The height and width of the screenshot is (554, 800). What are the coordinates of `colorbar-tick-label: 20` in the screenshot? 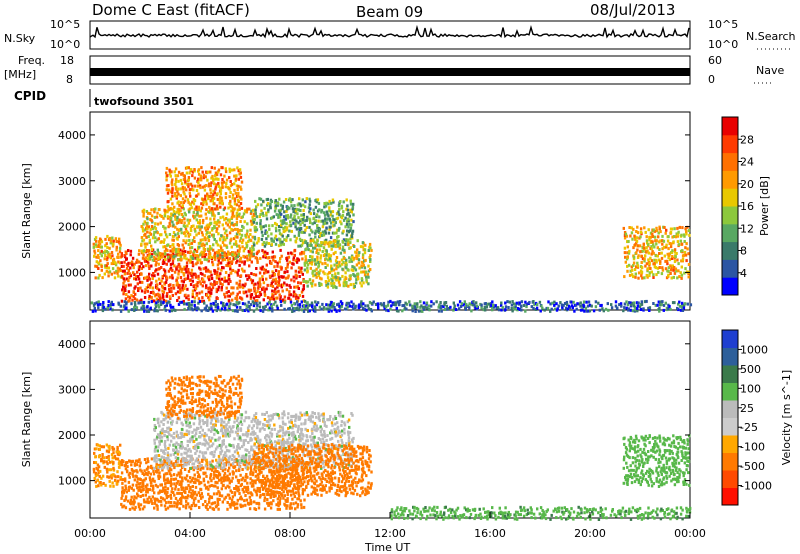 It's located at (747, 184).